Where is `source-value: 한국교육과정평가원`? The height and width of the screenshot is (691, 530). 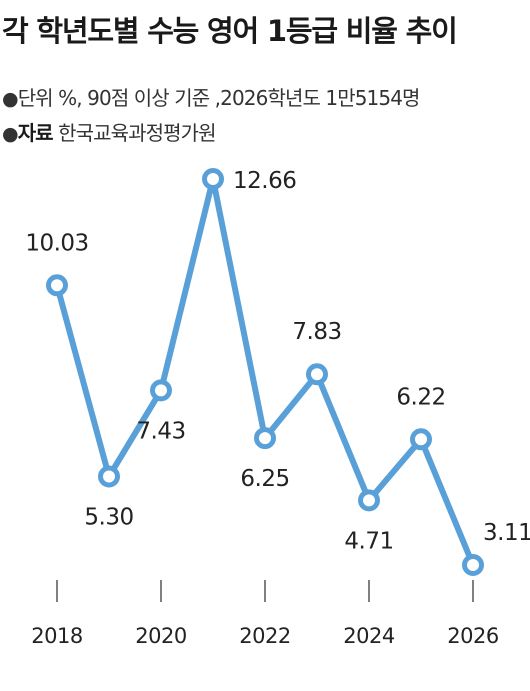 source-value: 한국교육과정평가원 is located at coordinates (137, 133).